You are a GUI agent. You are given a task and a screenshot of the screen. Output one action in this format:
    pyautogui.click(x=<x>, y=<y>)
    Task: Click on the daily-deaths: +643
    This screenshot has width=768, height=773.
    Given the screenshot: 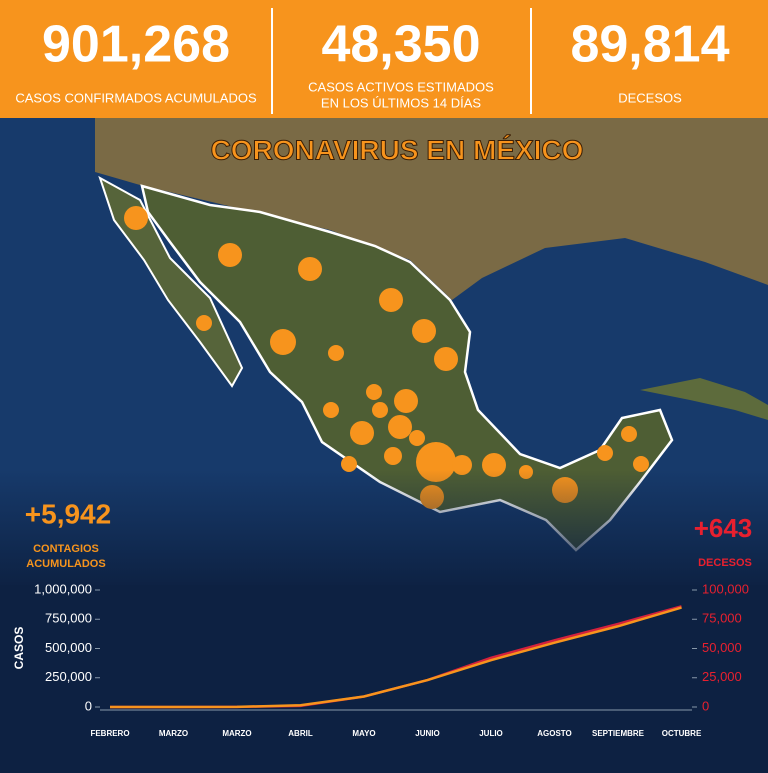 What is the action you would take?
    pyautogui.click(x=723, y=528)
    